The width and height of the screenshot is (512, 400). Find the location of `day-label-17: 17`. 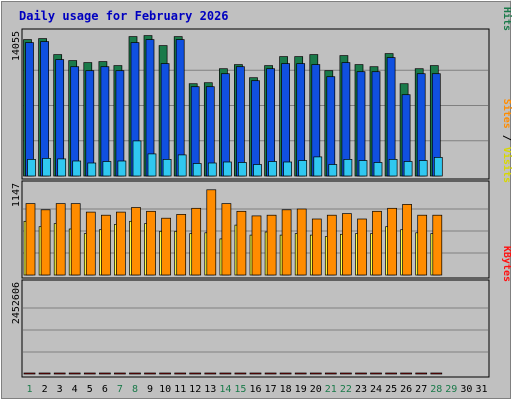

day-label-17: 17 is located at coordinates (271, 389).